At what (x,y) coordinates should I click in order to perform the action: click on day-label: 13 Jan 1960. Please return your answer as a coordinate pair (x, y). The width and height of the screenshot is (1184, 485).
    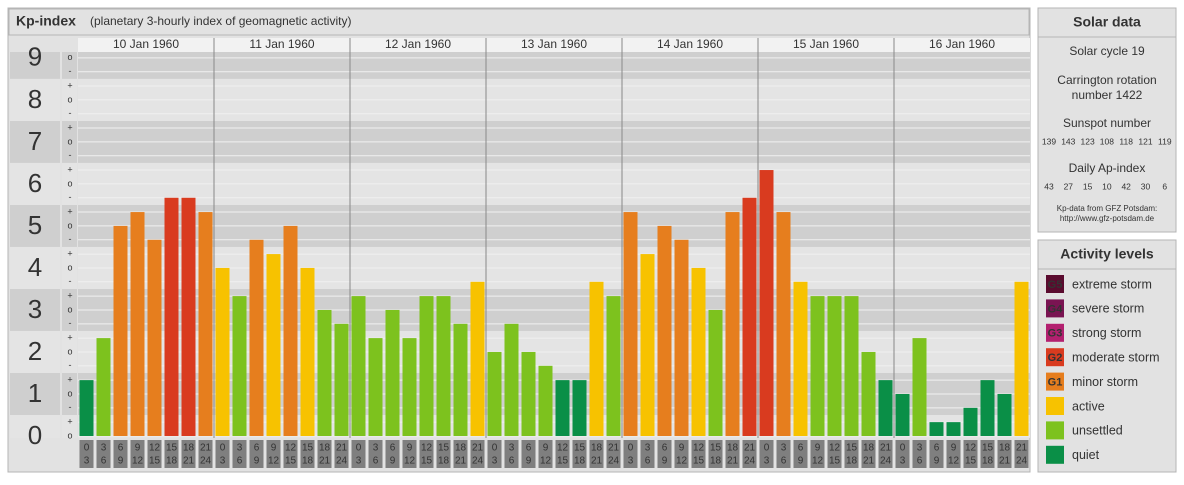
    Looking at the image, I should click on (554, 44).